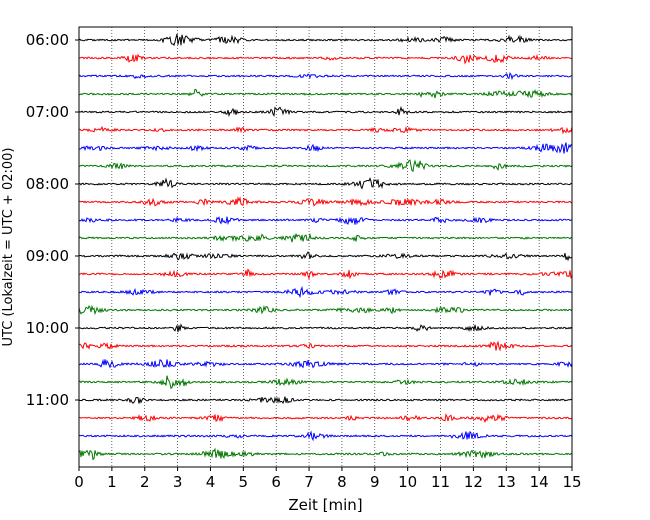 The image size is (650, 520). Describe the element at coordinates (52, 220) in the screenshot. I see `y-axis-ticks: 06:00 07:00 08:00 09:00 10:00 11:00` at that location.